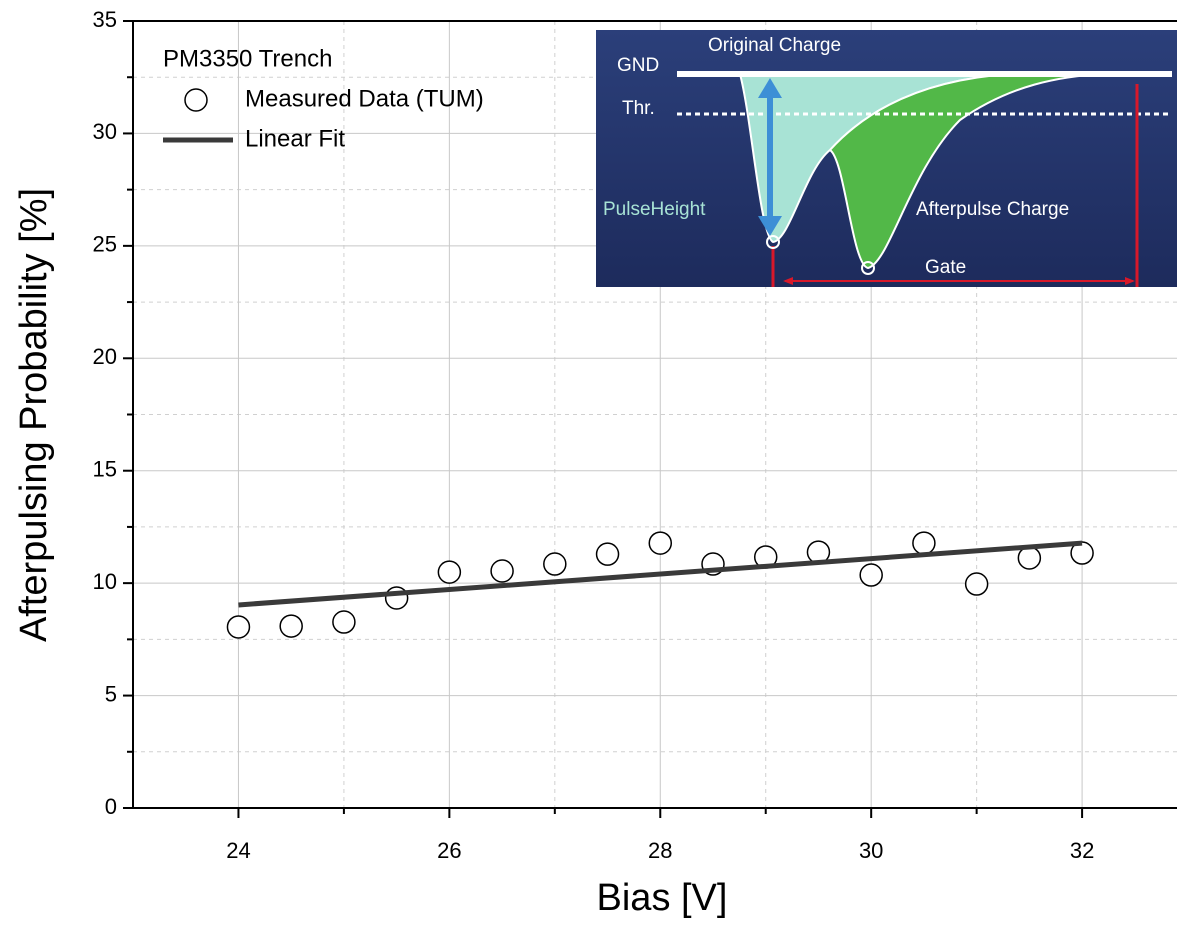  What do you see at coordinates (1082, 850) in the screenshot?
I see `x-tick-label: 32` at bounding box center [1082, 850].